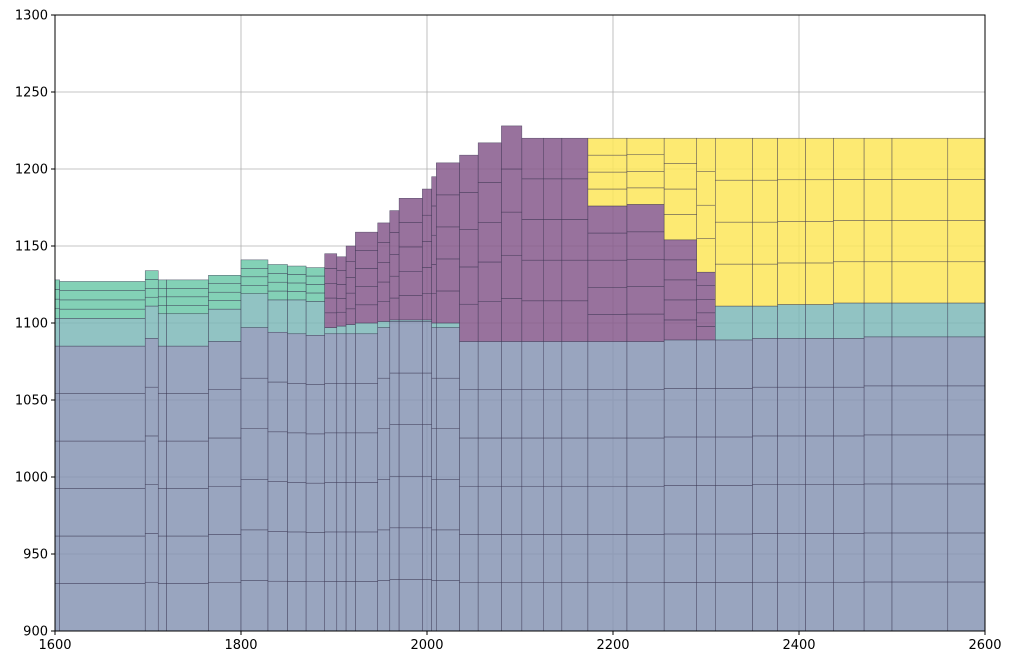 Image resolution: width=1012 pixels, height=669 pixels. Describe the element at coordinates (520, 642) in the screenshot. I see `x-axis: 1600 1800 2000 2200 2400 2600` at that location.